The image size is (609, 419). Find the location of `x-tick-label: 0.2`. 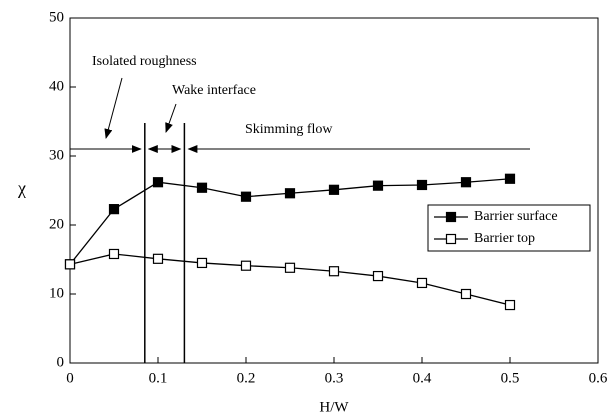

x-tick-label: 0.2 is located at coordinates (246, 378).